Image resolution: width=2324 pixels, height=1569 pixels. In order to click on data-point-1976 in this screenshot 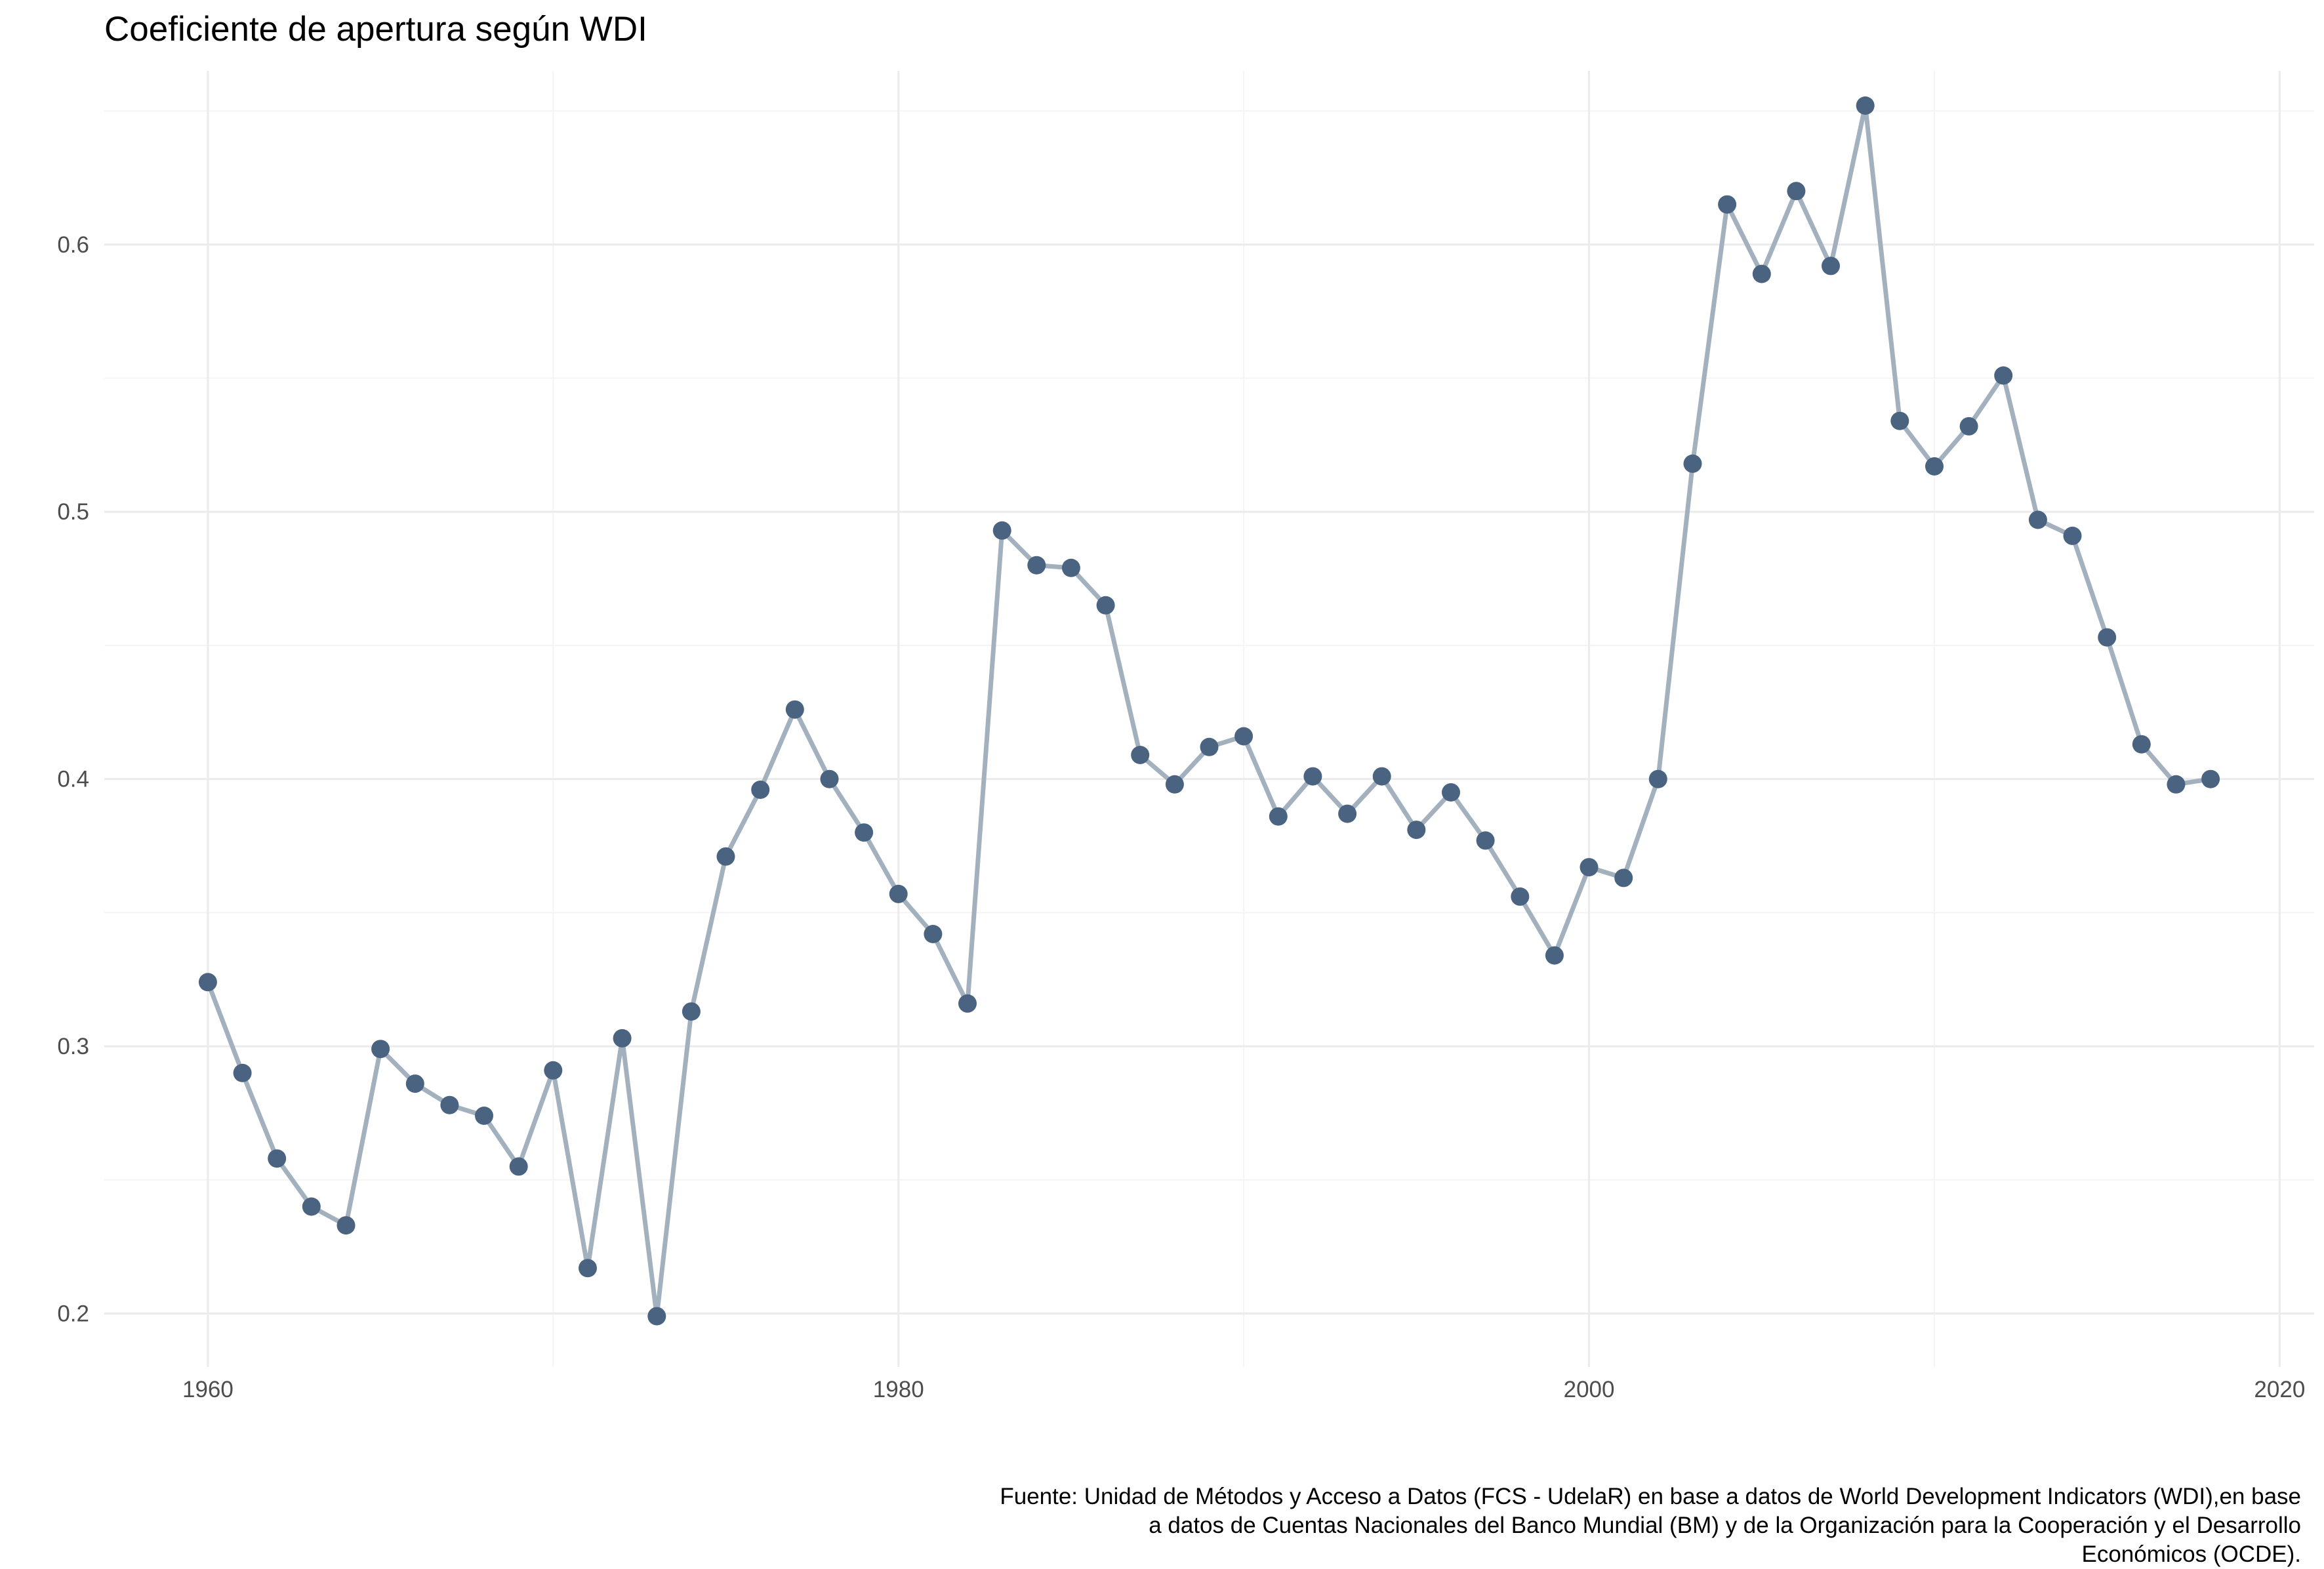, I will do `click(760, 790)`.